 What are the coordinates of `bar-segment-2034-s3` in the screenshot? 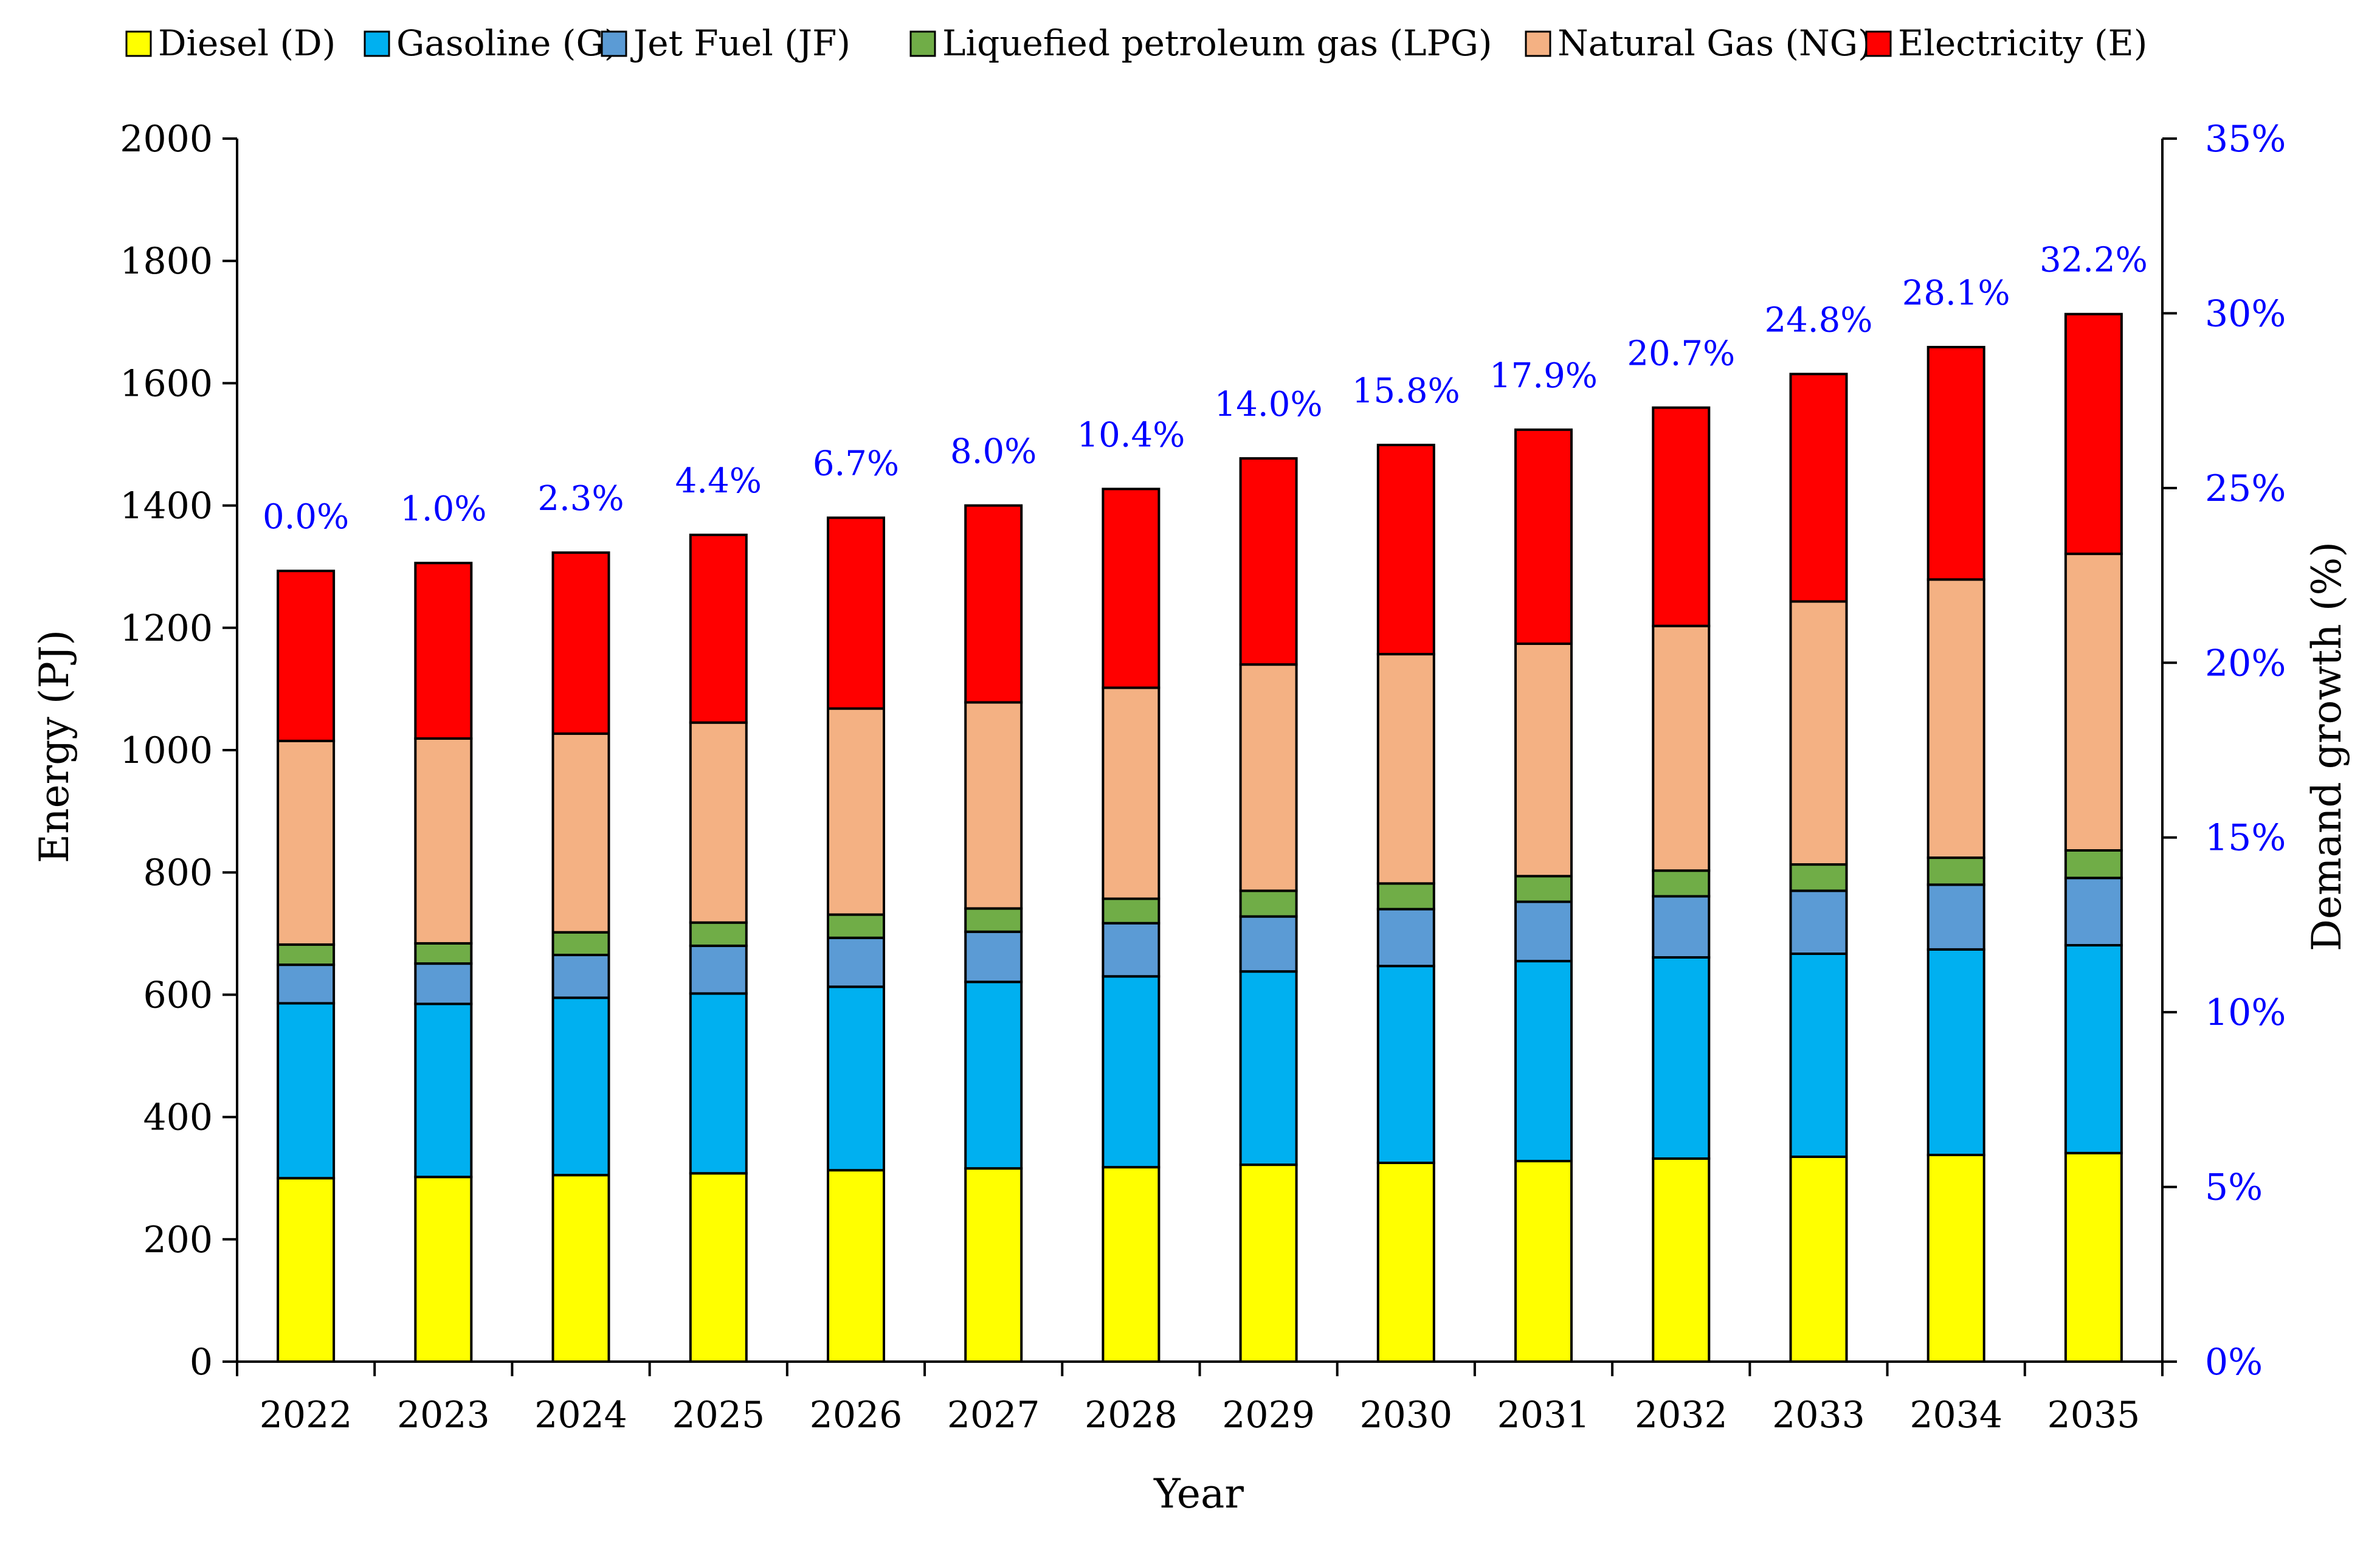 It's located at (1955, 871).